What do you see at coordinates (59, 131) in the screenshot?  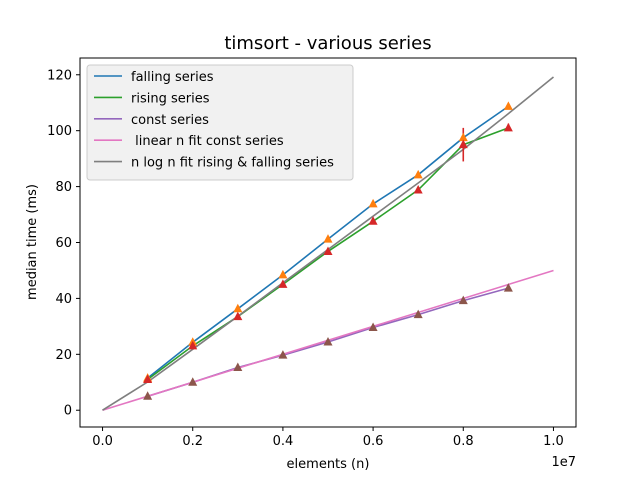 I see `y-tick-label: 100` at bounding box center [59, 131].